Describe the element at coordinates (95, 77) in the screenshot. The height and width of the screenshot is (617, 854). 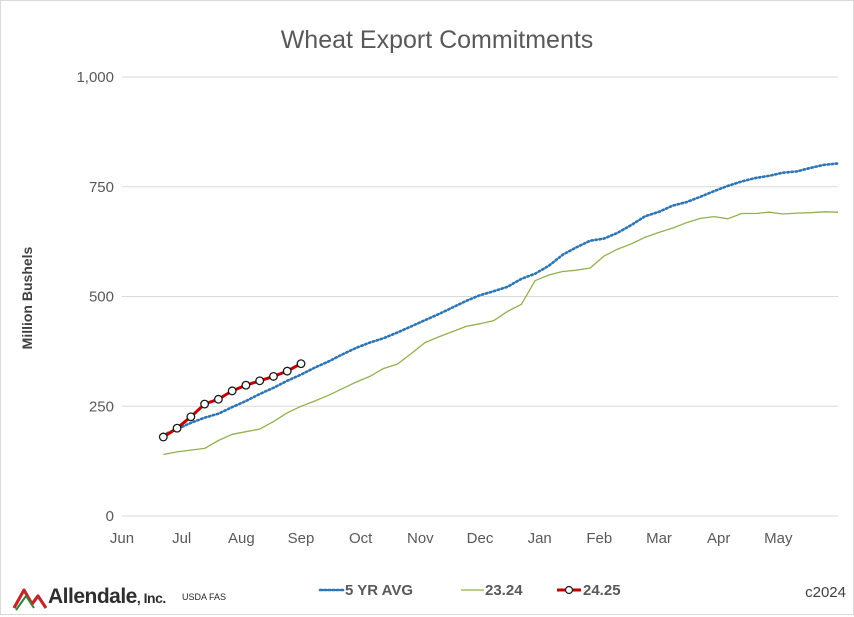
I see `y-tick-1000: 1,000` at that location.